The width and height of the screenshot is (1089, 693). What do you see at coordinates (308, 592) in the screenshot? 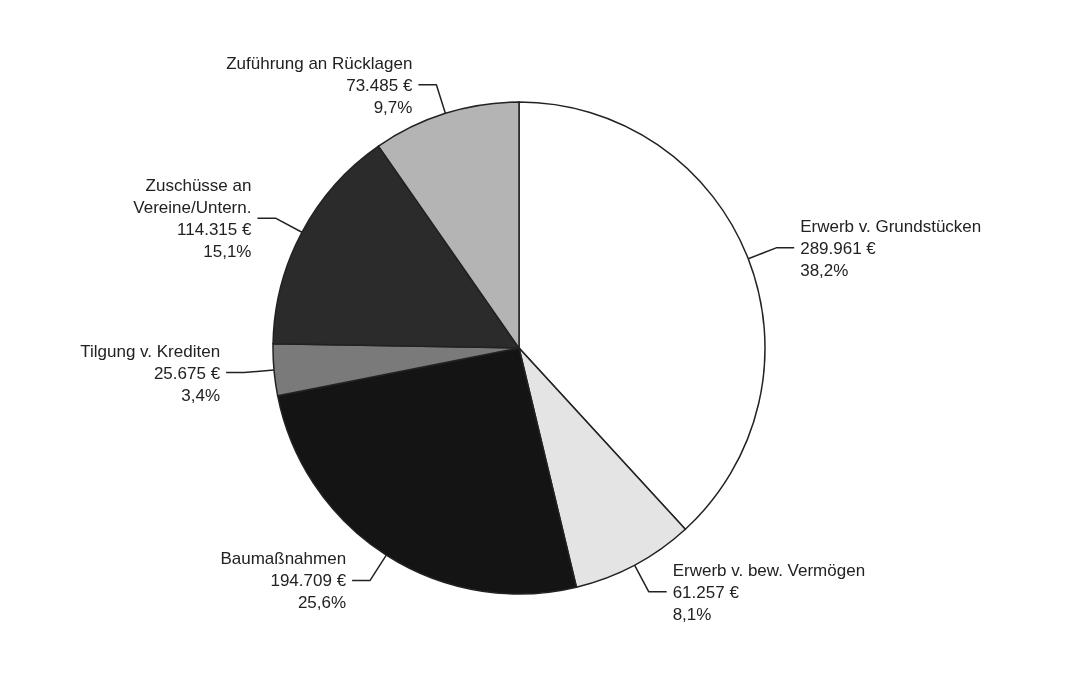
I see `data-label: 194.709 € 25,6%` at bounding box center [308, 592].